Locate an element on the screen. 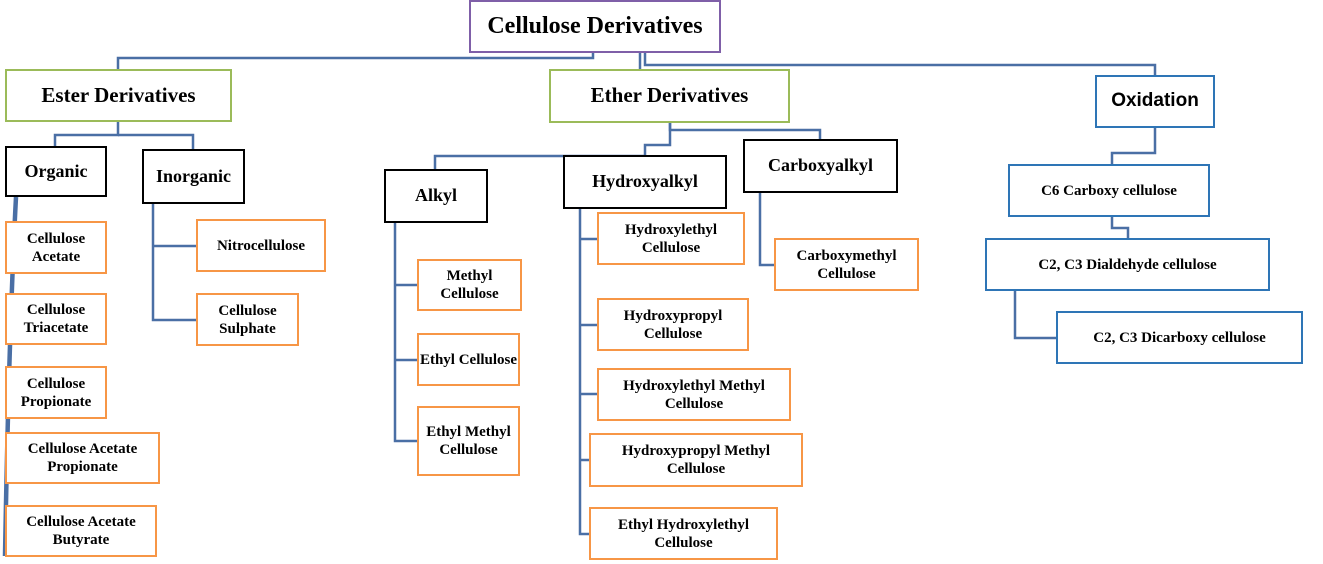 This screenshot has height=564, width=1323. organic-item: Cellulose Triacetate is located at coordinates (56, 319).